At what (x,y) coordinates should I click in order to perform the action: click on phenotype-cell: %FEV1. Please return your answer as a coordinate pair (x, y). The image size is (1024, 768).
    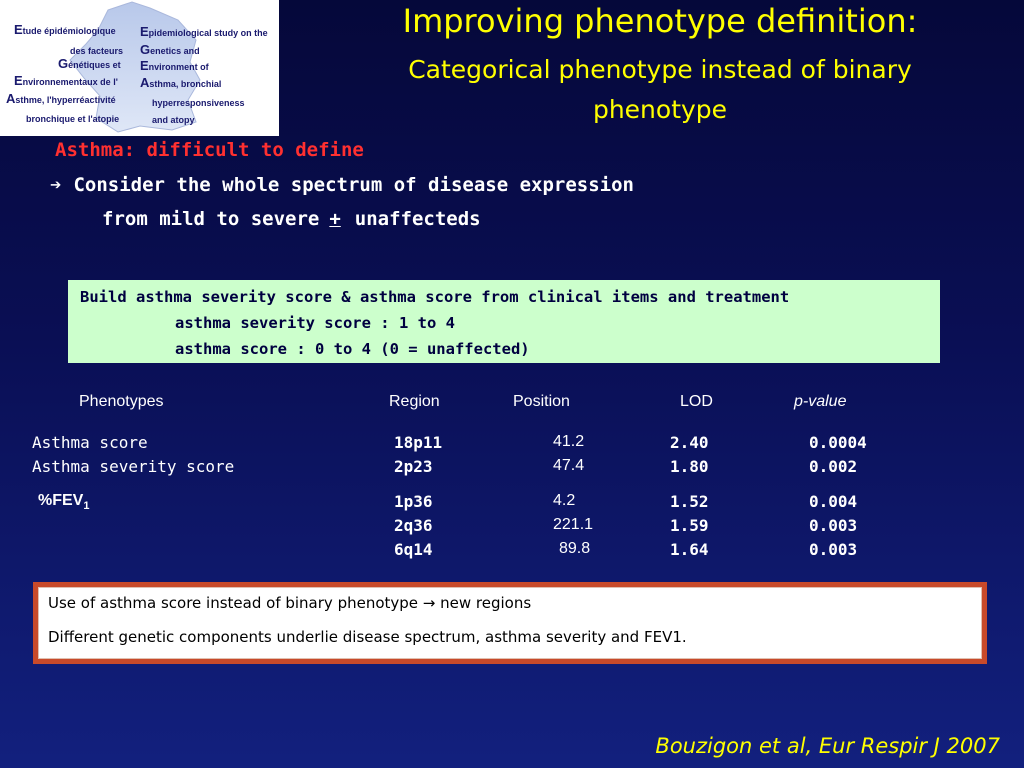
    Looking at the image, I should click on (64, 502).